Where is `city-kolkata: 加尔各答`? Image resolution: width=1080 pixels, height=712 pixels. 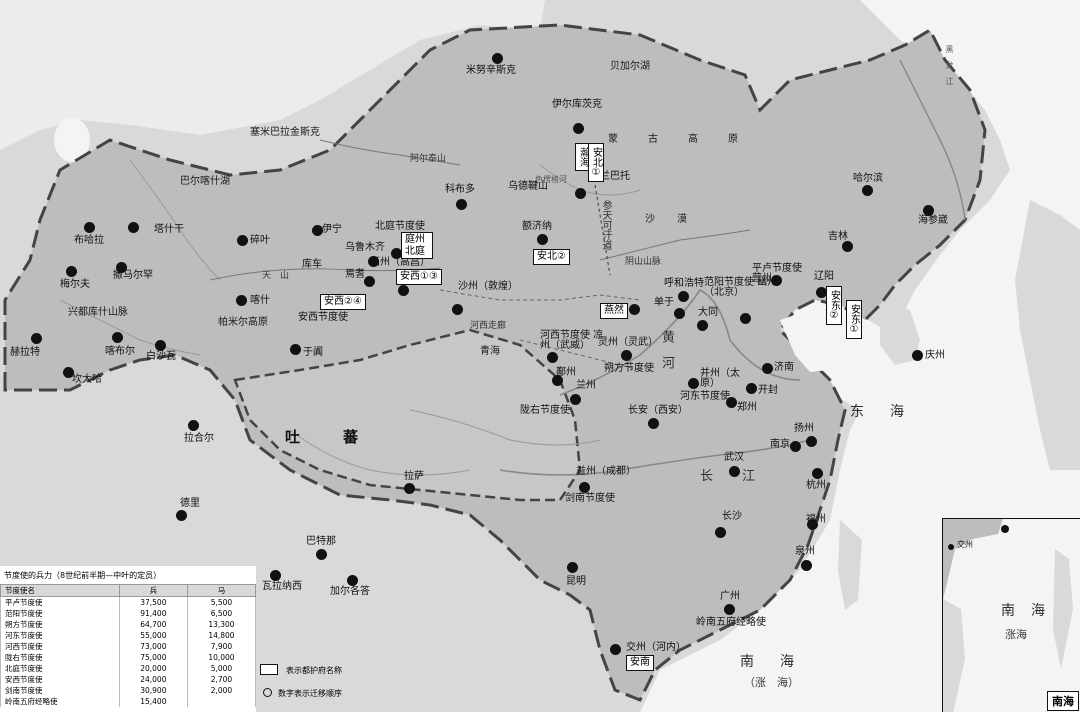 city-kolkata: 加尔各答 is located at coordinates (350, 591).